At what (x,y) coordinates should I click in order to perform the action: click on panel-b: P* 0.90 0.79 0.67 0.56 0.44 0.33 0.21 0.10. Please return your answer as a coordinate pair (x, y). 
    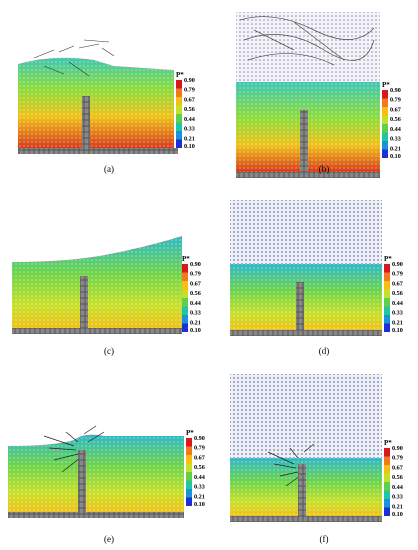
    Looking at the image, I should click on (324, 98).